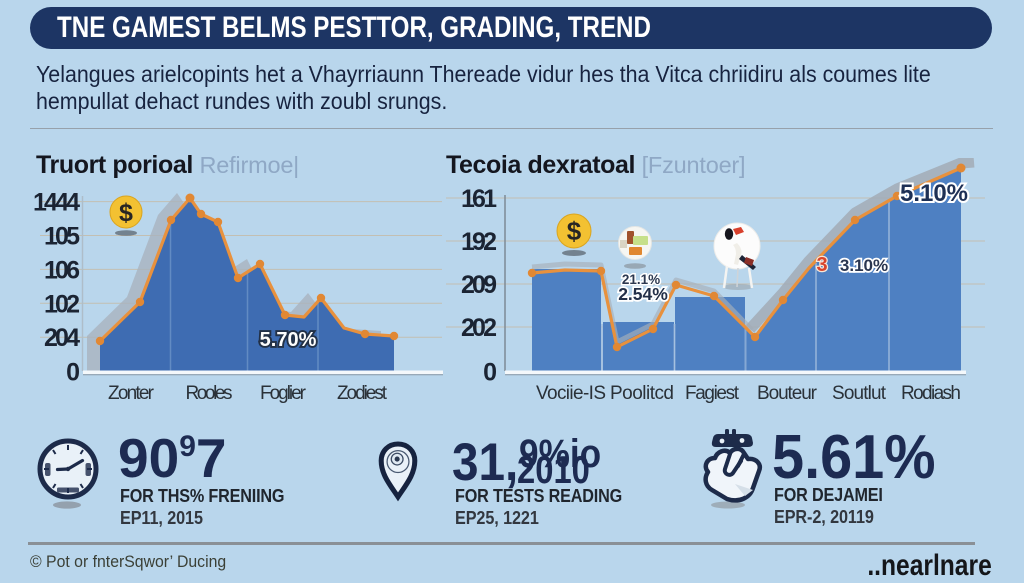  Describe the element at coordinates (362, 393) in the screenshot. I see `svg-text: Zodiest` at that location.